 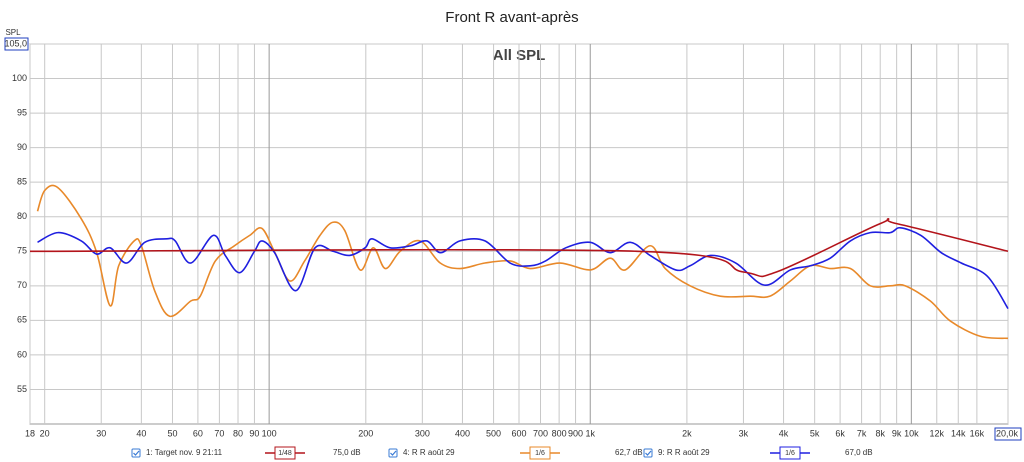 I want to click on x-tick-label: 30, so click(x=101, y=433).